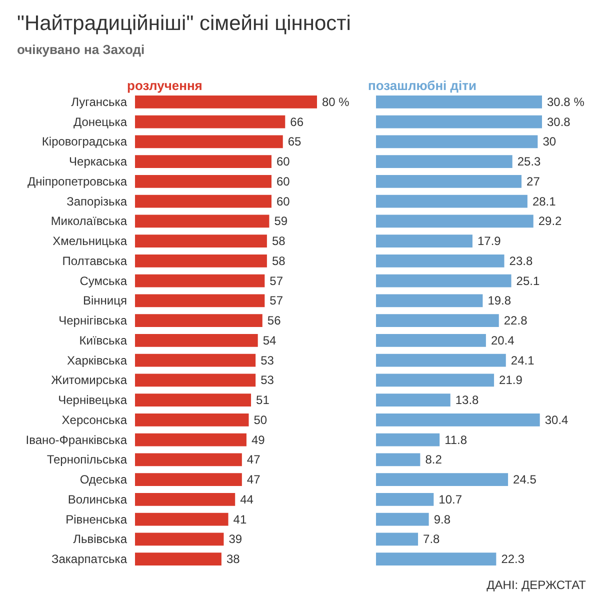 This screenshot has width=600, height=599. I want to click on y-tick-label: Рівненська, so click(97, 519).